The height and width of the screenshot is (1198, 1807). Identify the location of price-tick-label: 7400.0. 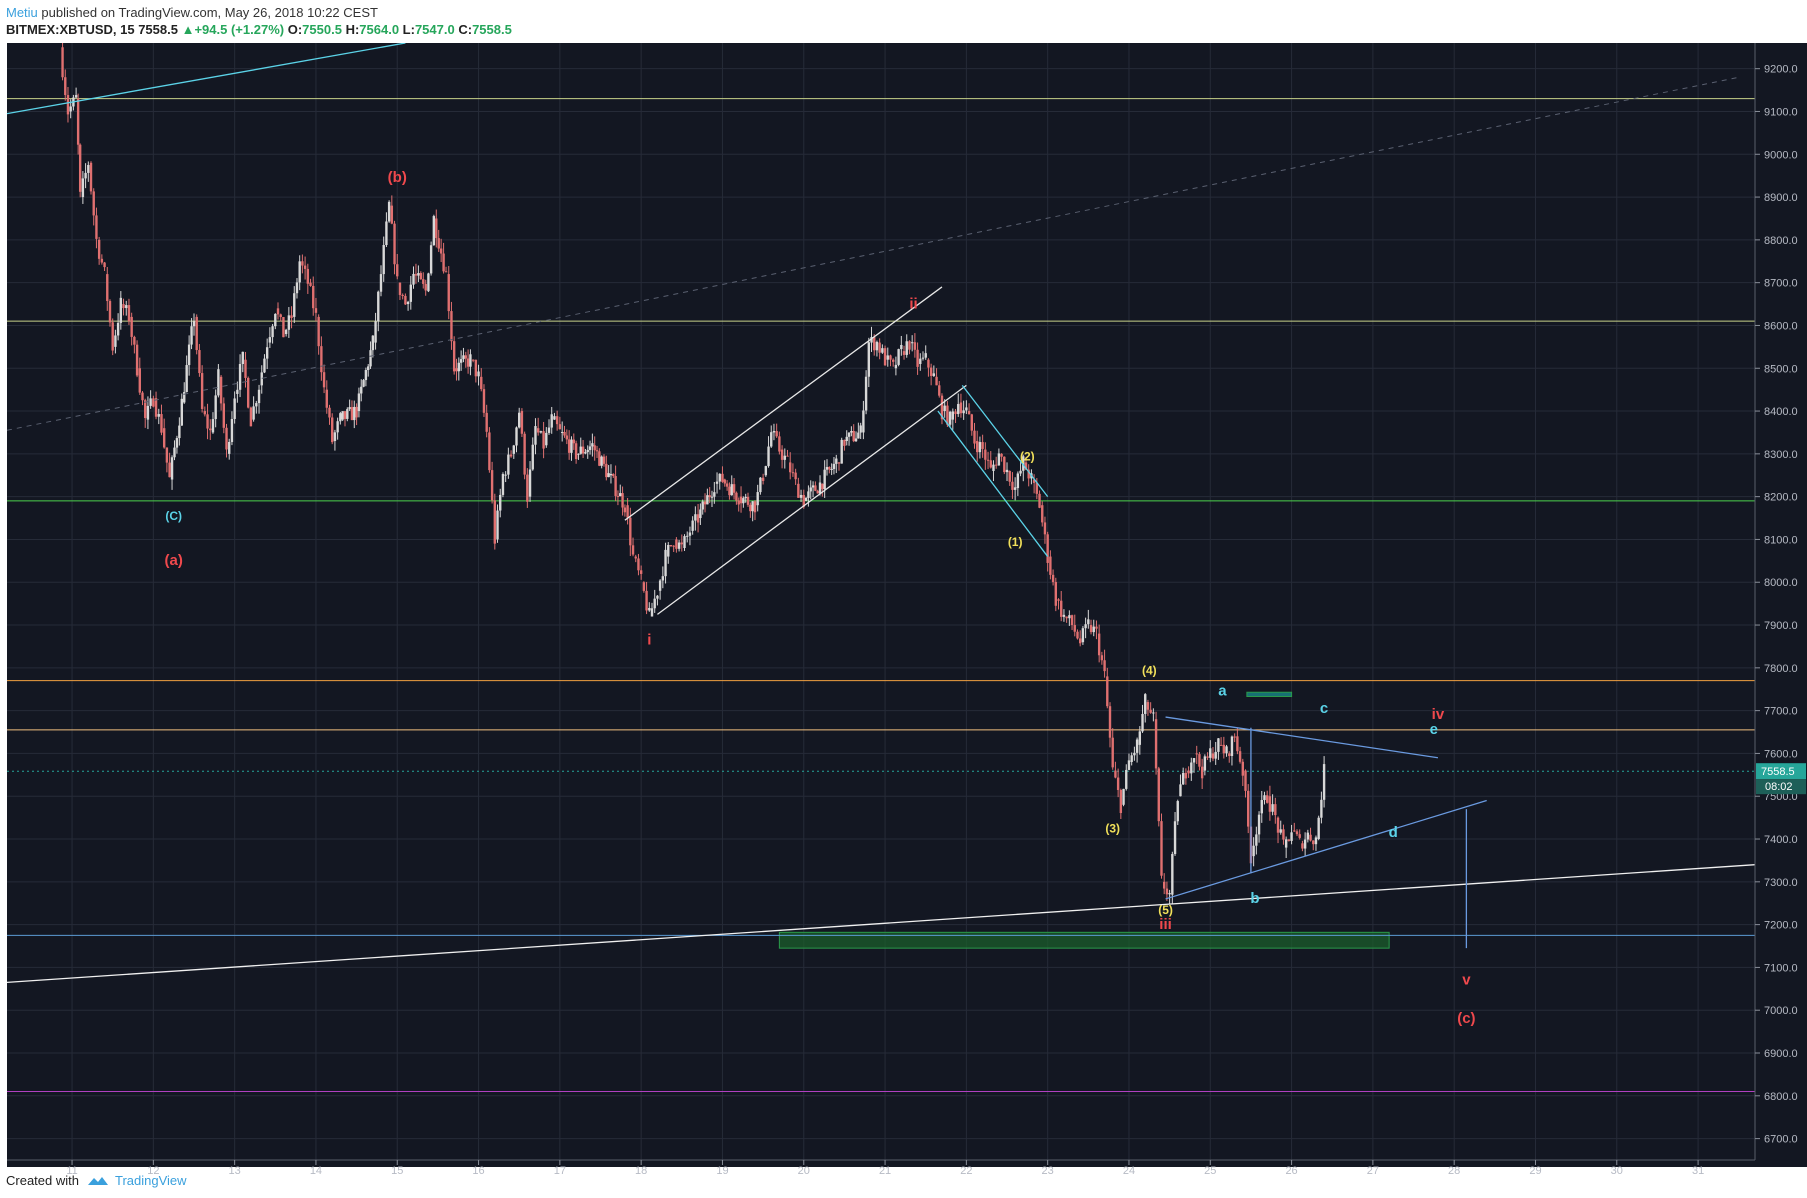
(1781, 840).